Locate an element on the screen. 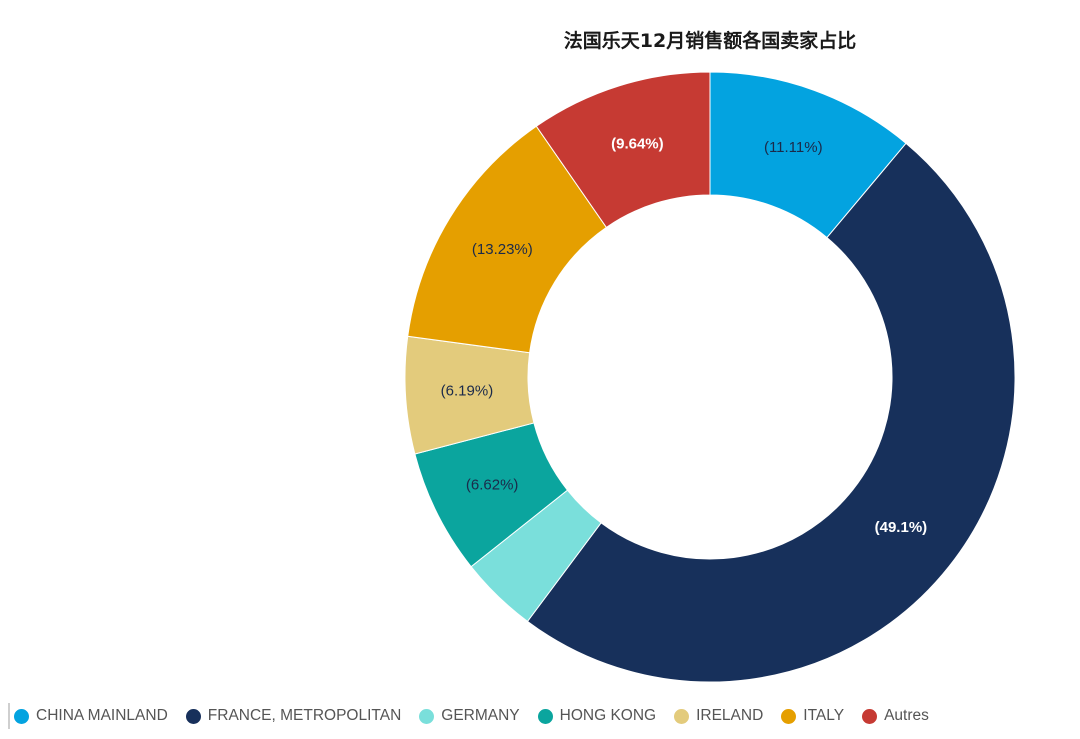 The width and height of the screenshot is (1080, 739). legend-item: FRANCE, METROPOLITAN is located at coordinates (293, 716).